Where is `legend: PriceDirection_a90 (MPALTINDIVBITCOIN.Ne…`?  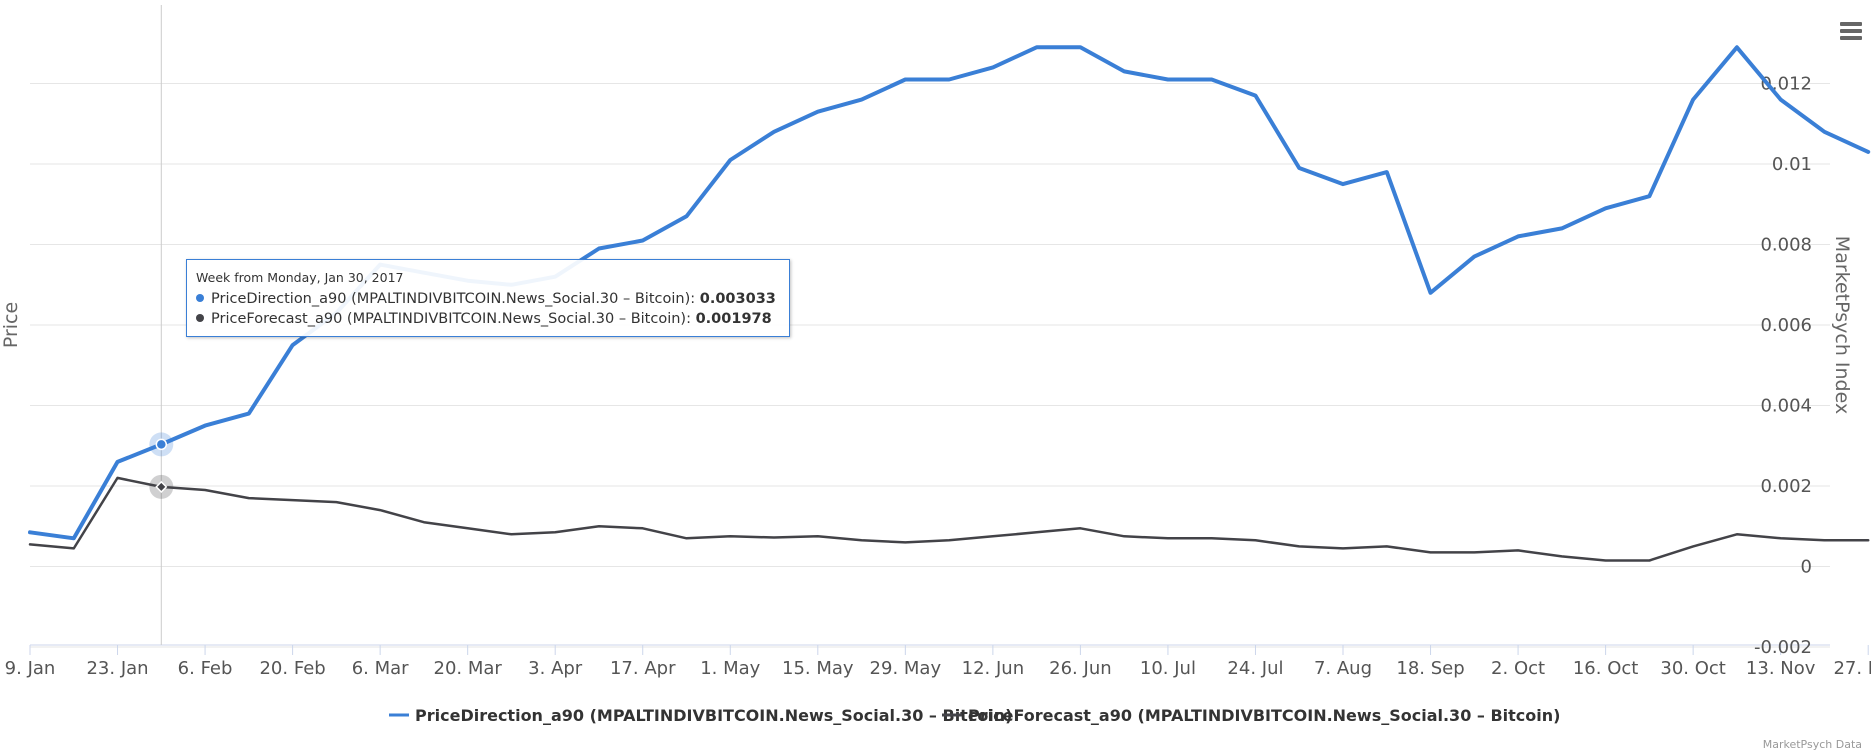 legend: PriceDirection_a90 (MPALTINDIVBITCOIN.Ne… is located at coordinates (974, 715).